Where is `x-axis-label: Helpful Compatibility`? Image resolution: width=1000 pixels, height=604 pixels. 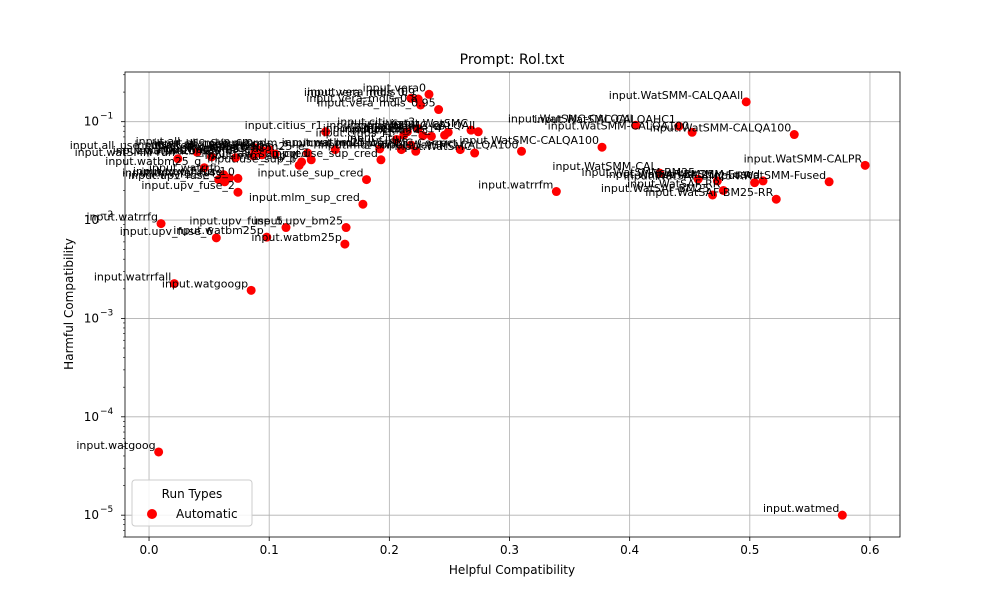 x-axis-label: Helpful Compatibility is located at coordinates (512, 570).